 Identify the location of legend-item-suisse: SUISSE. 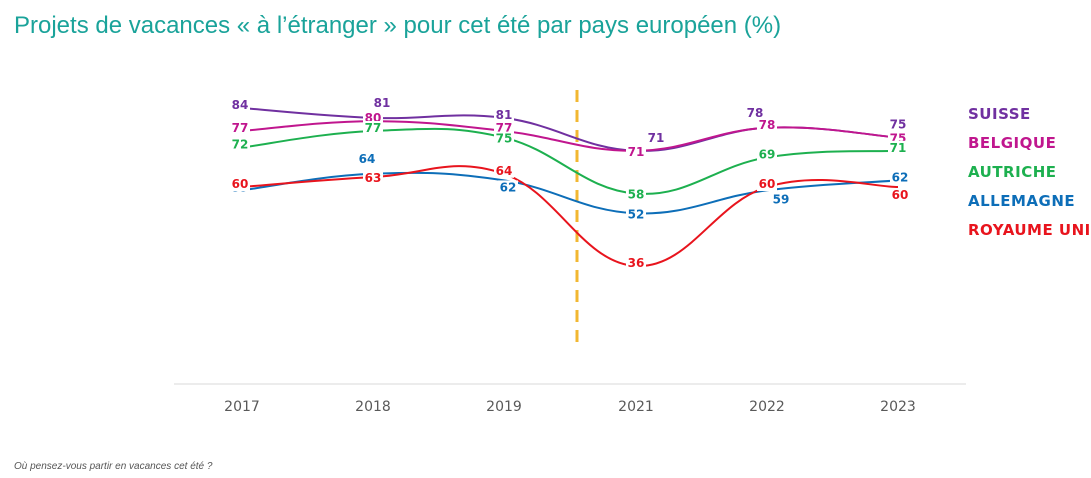
(999, 114).